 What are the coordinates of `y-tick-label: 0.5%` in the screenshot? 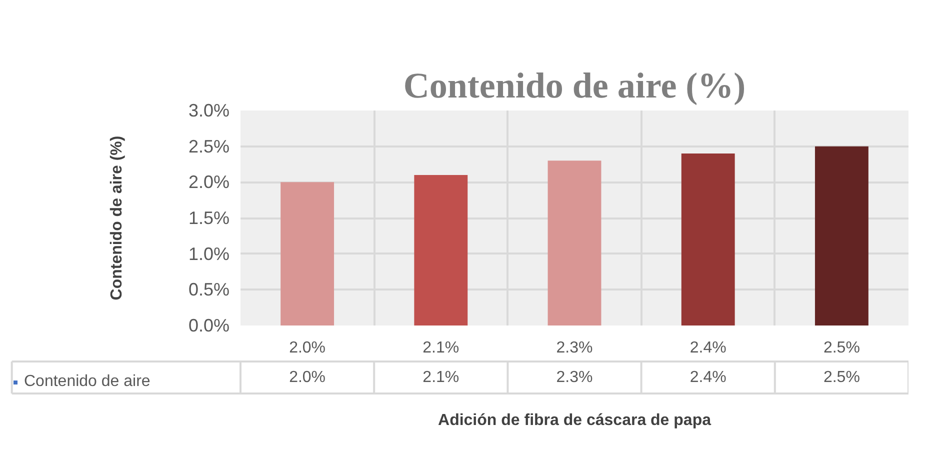 It's located at (209, 290).